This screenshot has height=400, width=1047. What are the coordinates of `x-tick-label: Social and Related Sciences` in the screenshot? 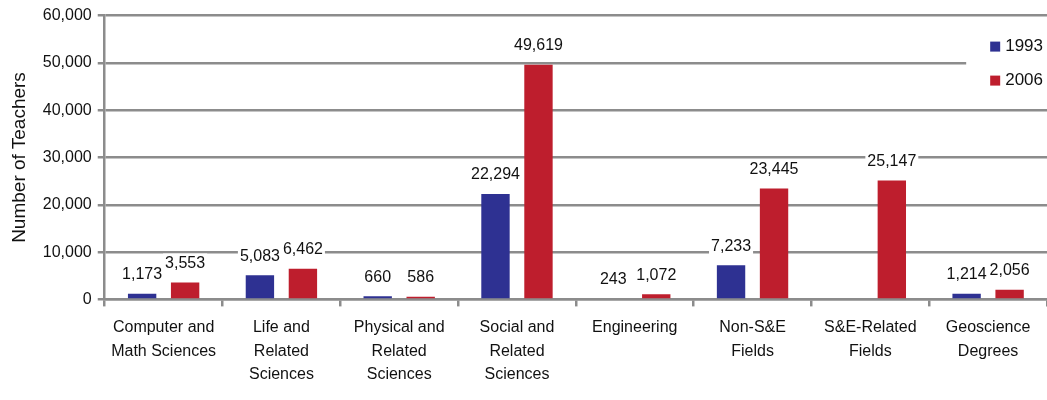 It's located at (517, 350).